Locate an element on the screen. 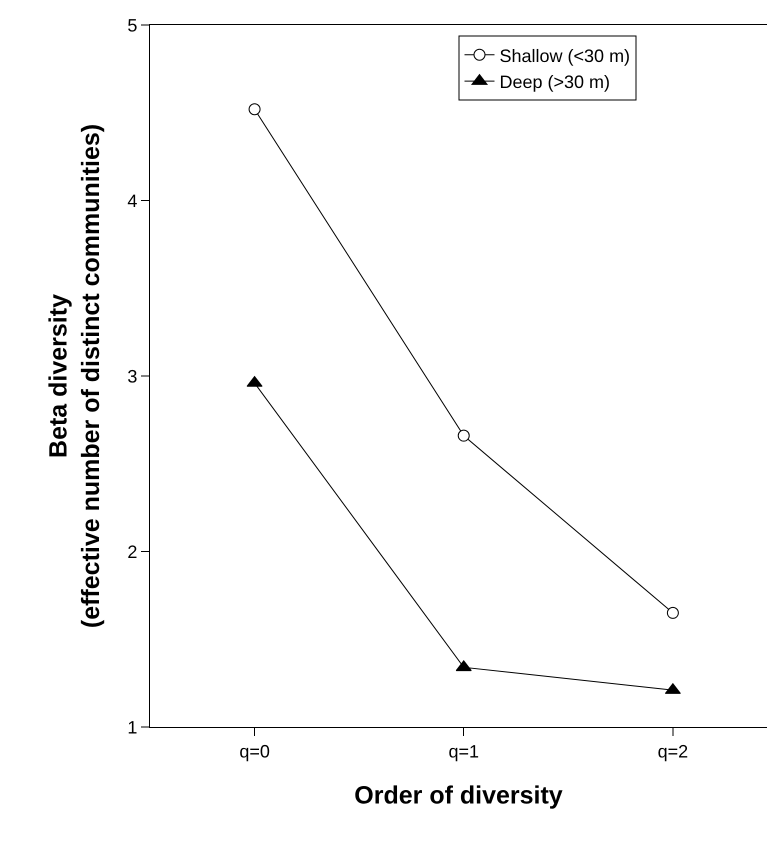 This screenshot has height=851, width=767. legend-label: Deep (>30 m) is located at coordinates (555, 82).